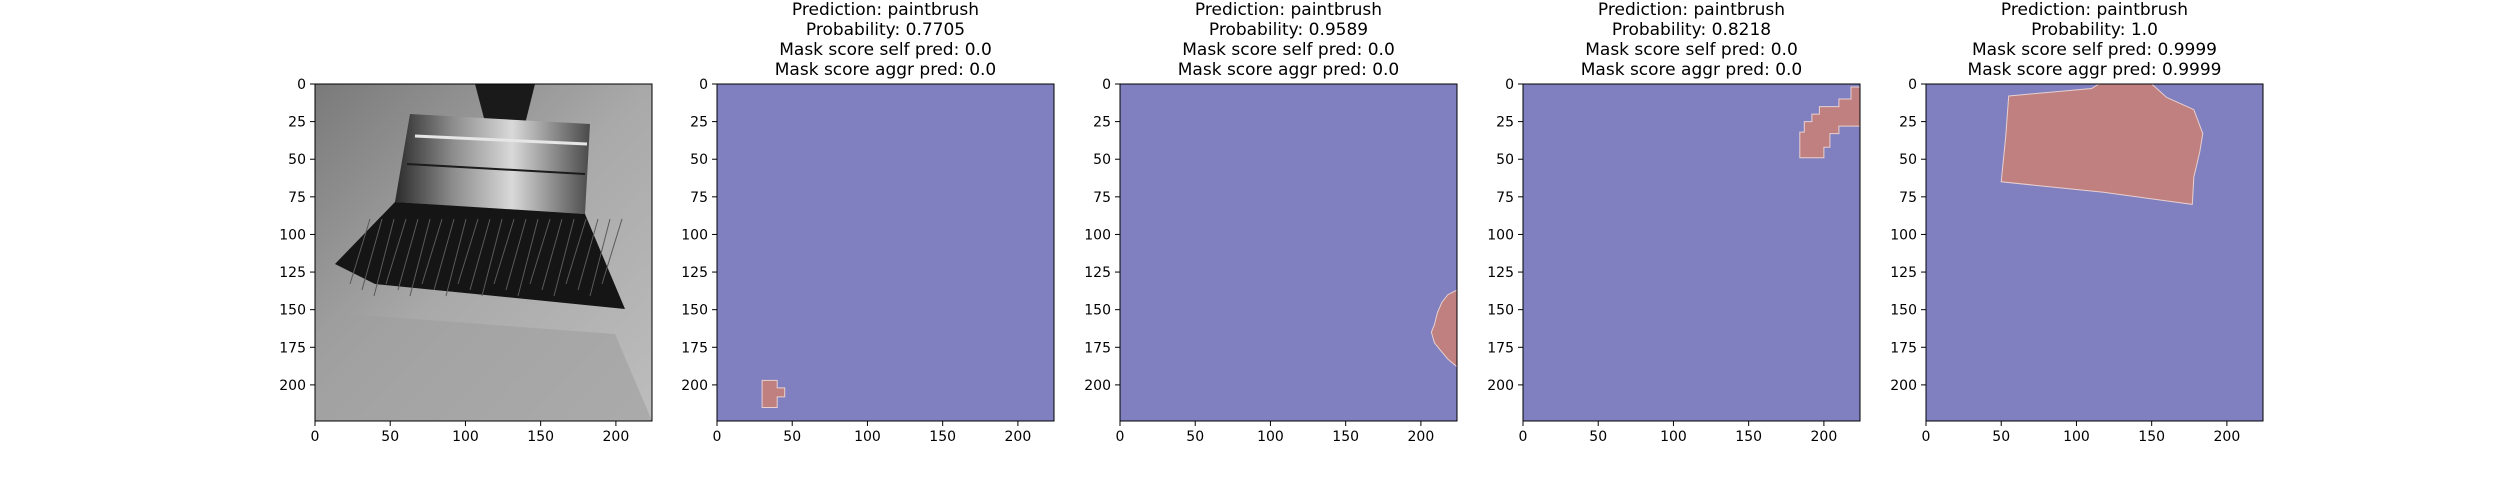  Describe the element at coordinates (2094, 50) in the screenshot. I see `title-line: Mask score self pred: 0.9999` at that location.